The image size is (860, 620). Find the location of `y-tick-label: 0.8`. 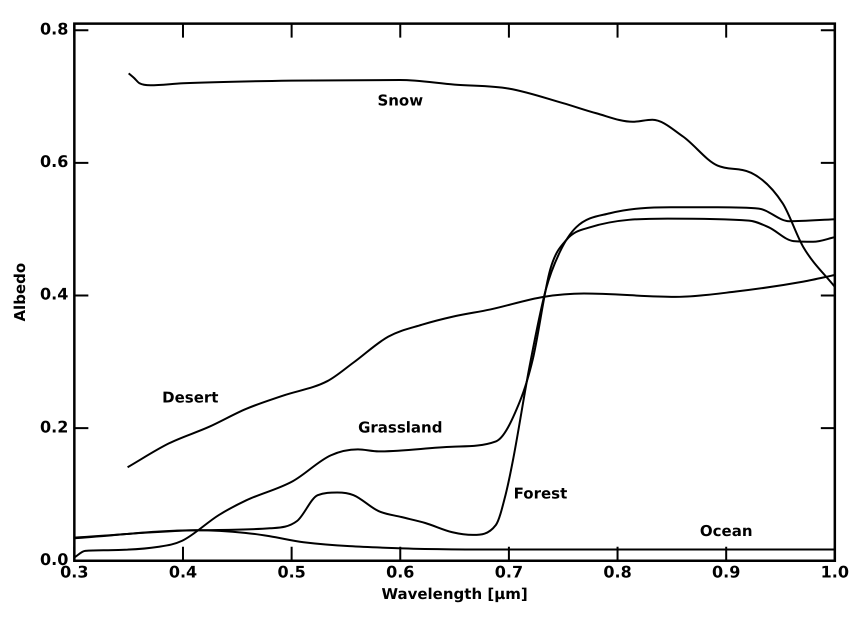

y-tick-label: 0.8 is located at coordinates (54, 28).